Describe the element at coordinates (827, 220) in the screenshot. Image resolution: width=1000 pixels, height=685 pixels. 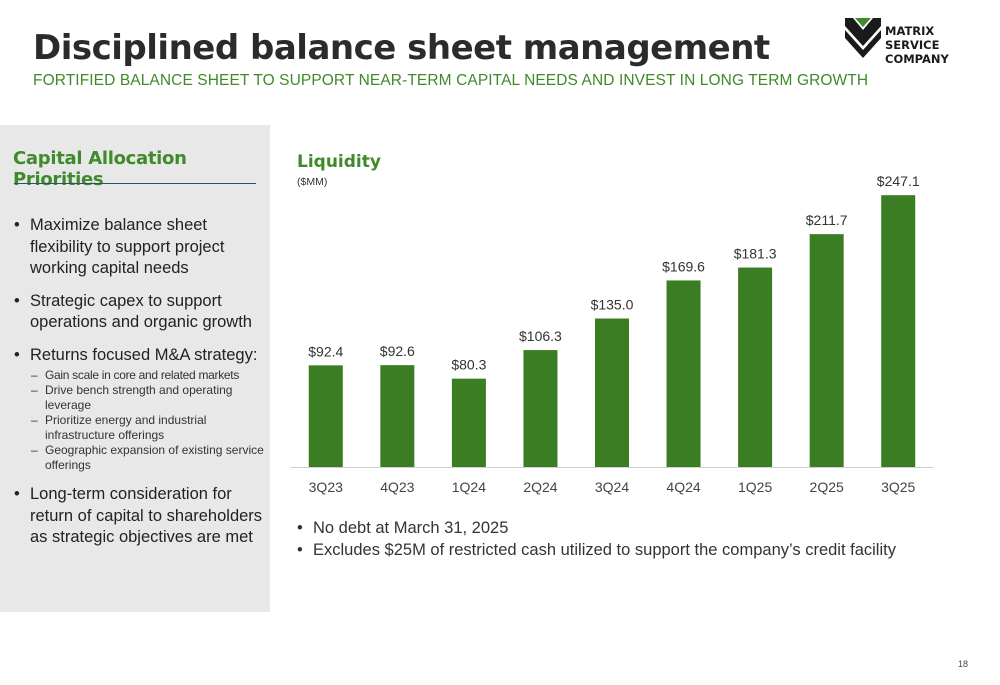
I see `bar-value-label: $211.7` at that location.